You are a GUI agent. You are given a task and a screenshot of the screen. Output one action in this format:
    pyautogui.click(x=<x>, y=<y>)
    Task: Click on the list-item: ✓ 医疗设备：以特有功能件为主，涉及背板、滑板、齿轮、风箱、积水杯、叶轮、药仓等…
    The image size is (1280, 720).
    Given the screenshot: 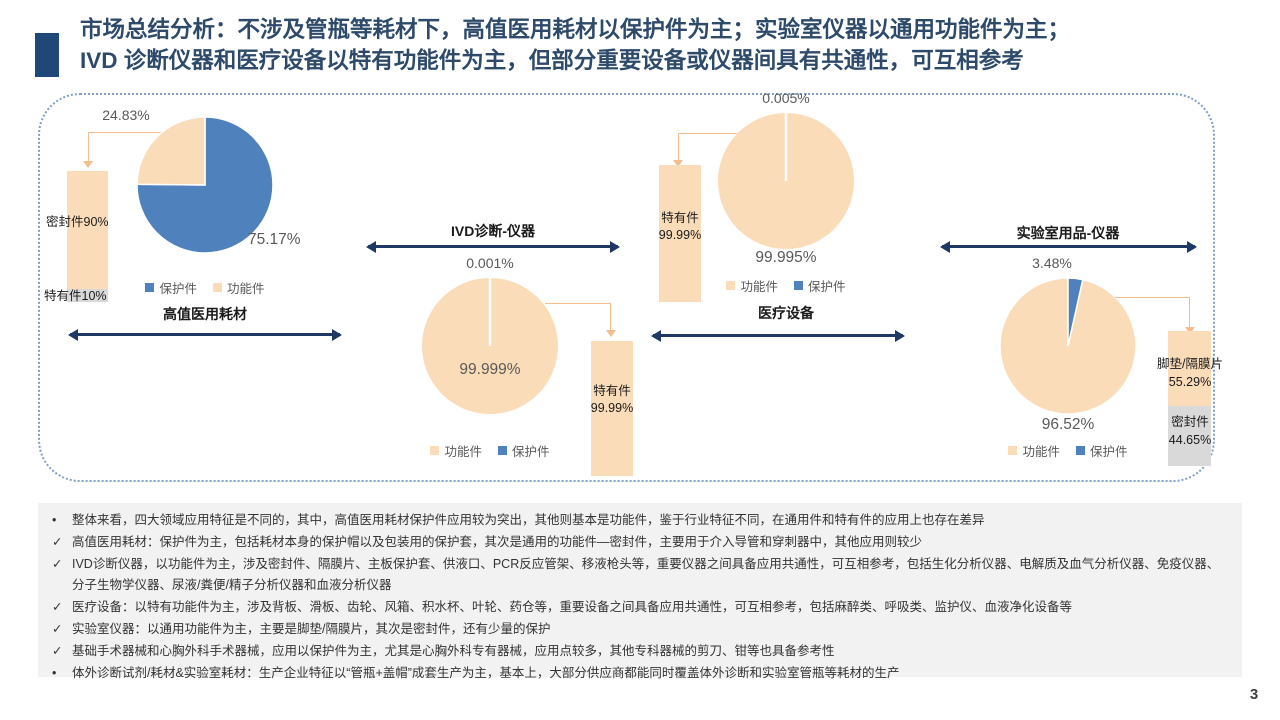 What is the action you would take?
    pyautogui.click(x=639, y=608)
    